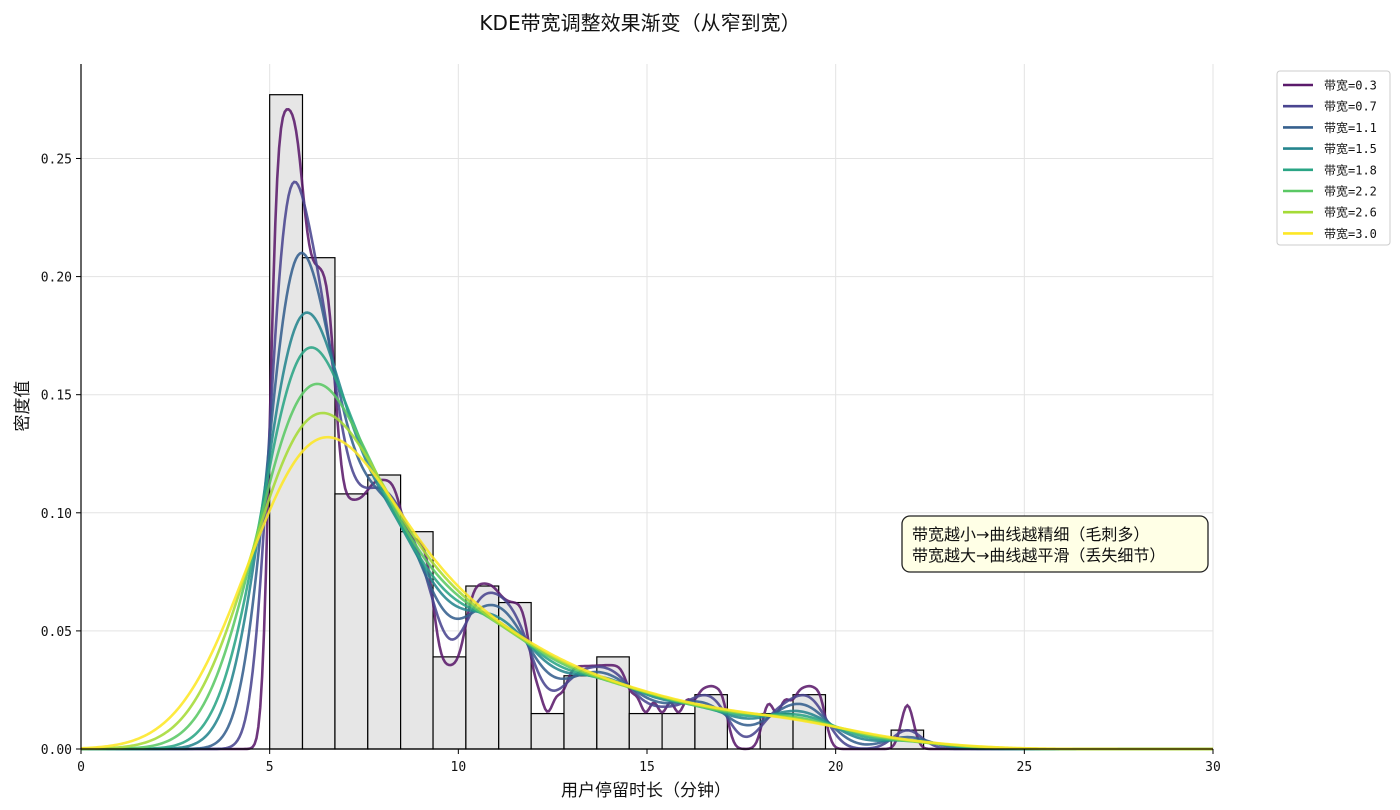 Image resolution: width=1400 pixels, height=810 pixels. I want to click on x-tick-label: 20, so click(836, 767).